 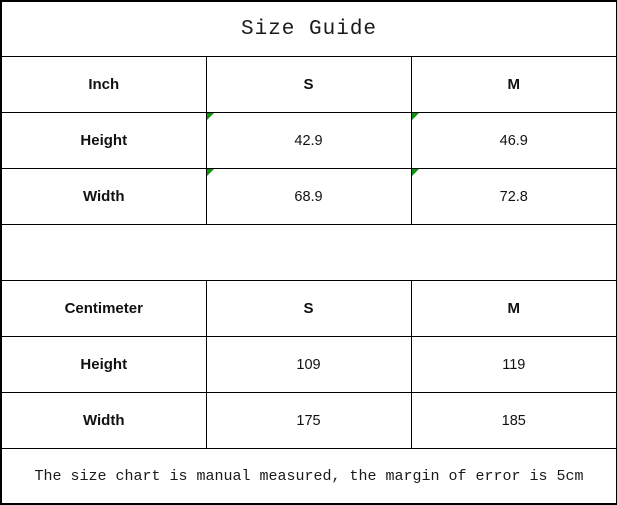 I want to click on centimeter-header-row: Centimeter S M, so click(x=308, y=308).